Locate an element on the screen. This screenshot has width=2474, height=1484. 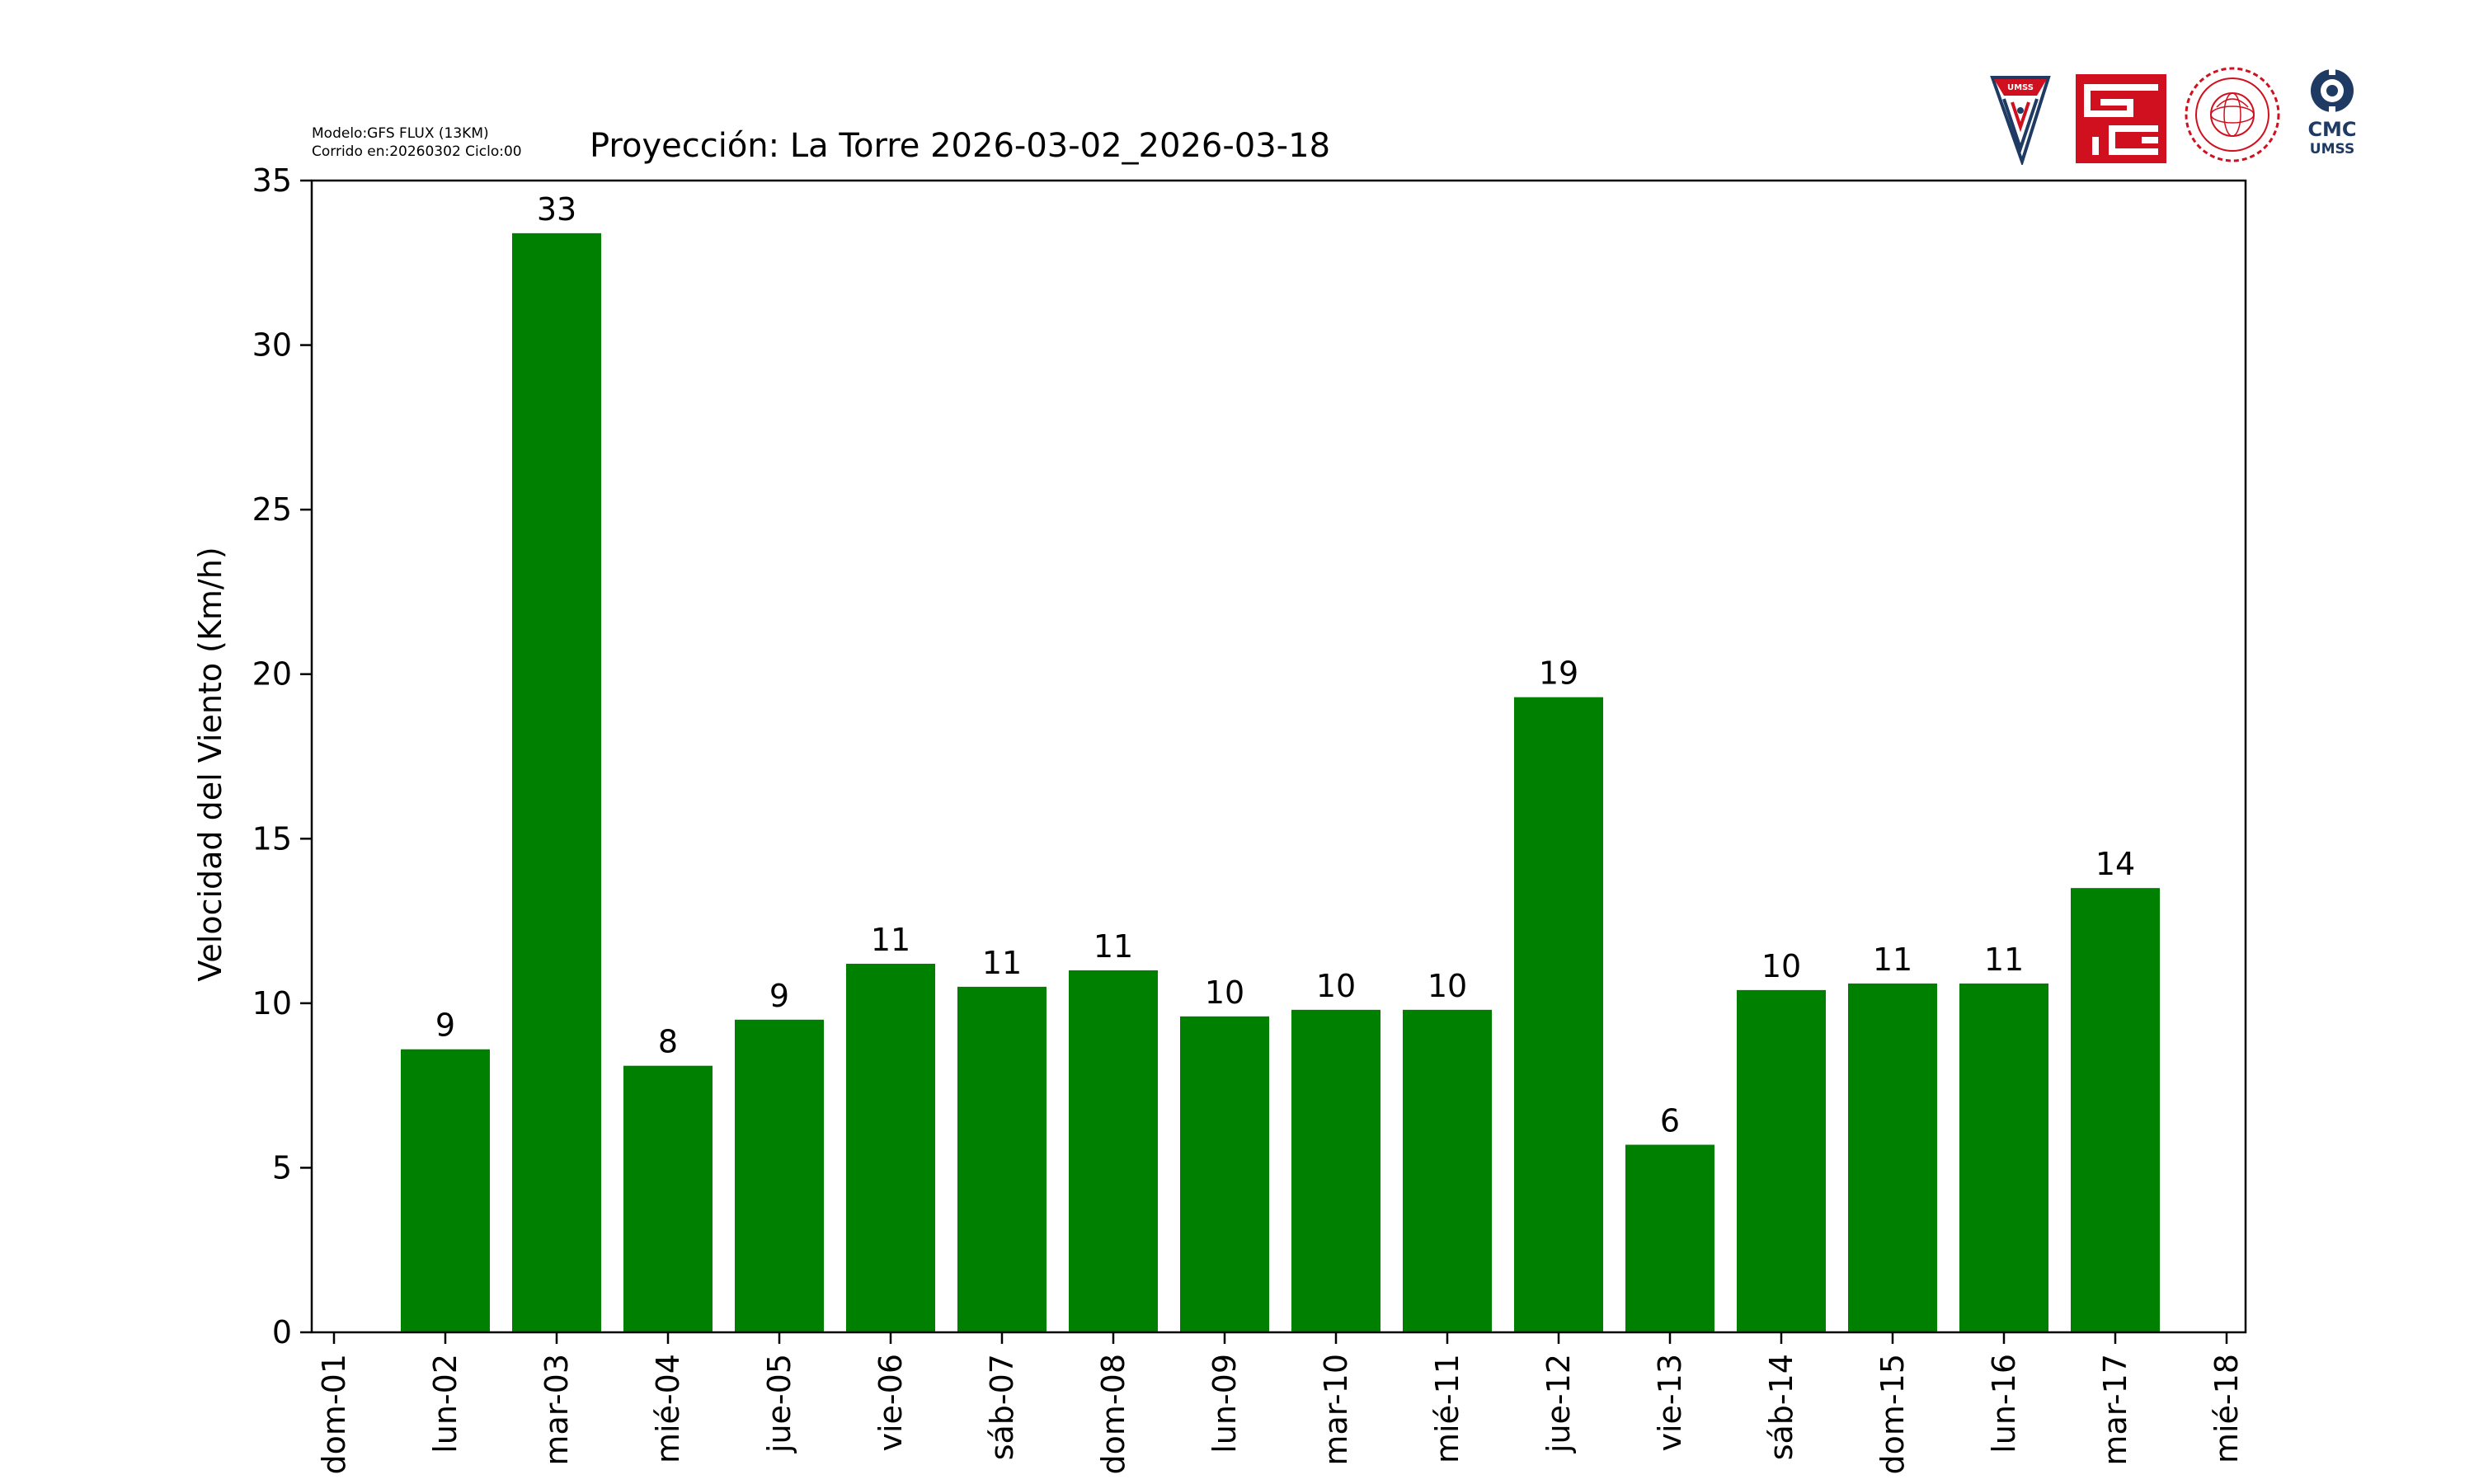
bar-value-label: 19 is located at coordinates (1558, 673).